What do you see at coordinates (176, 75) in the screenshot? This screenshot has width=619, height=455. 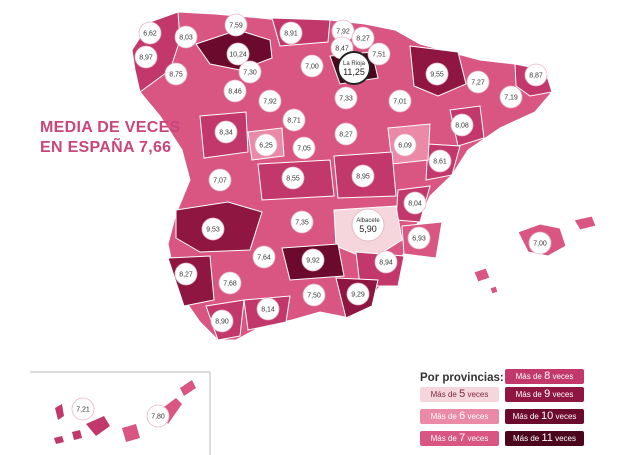 I see `value-label-ourense: 8,75` at bounding box center [176, 75].